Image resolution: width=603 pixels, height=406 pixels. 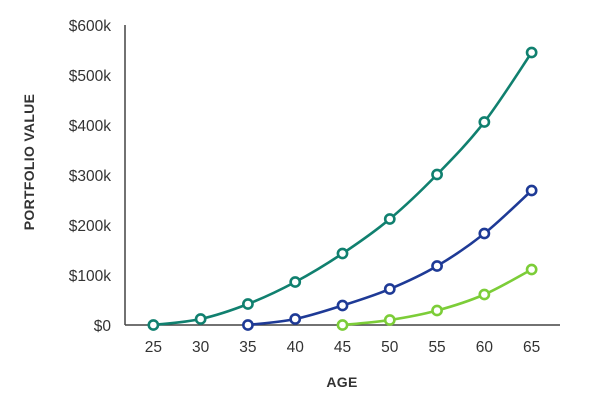 What do you see at coordinates (29, 162) in the screenshot?
I see `y-axis-title: PORTFOLIO VALUE` at bounding box center [29, 162].